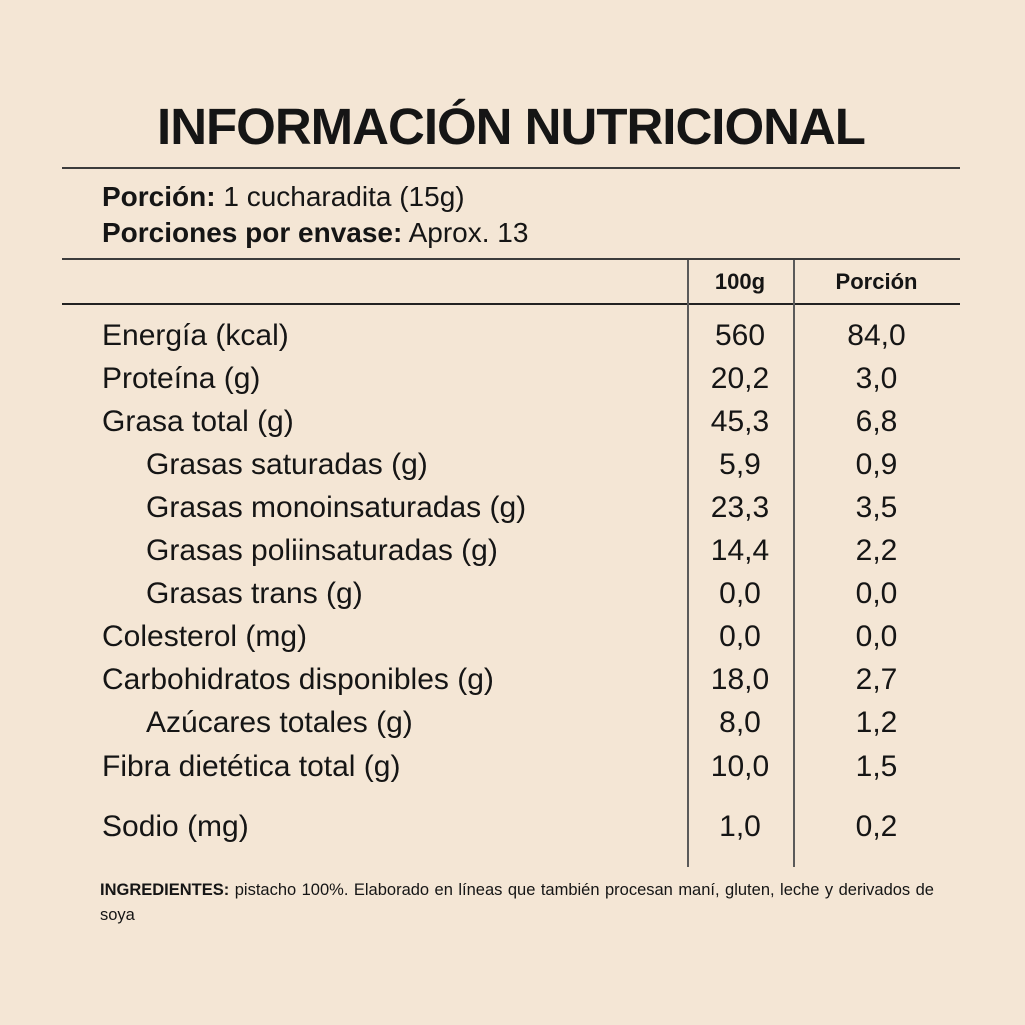 This screenshot has width=1025, height=1025. What do you see at coordinates (740, 722) in the screenshot?
I see `row-value-100g: 8,0` at bounding box center [740, 722].